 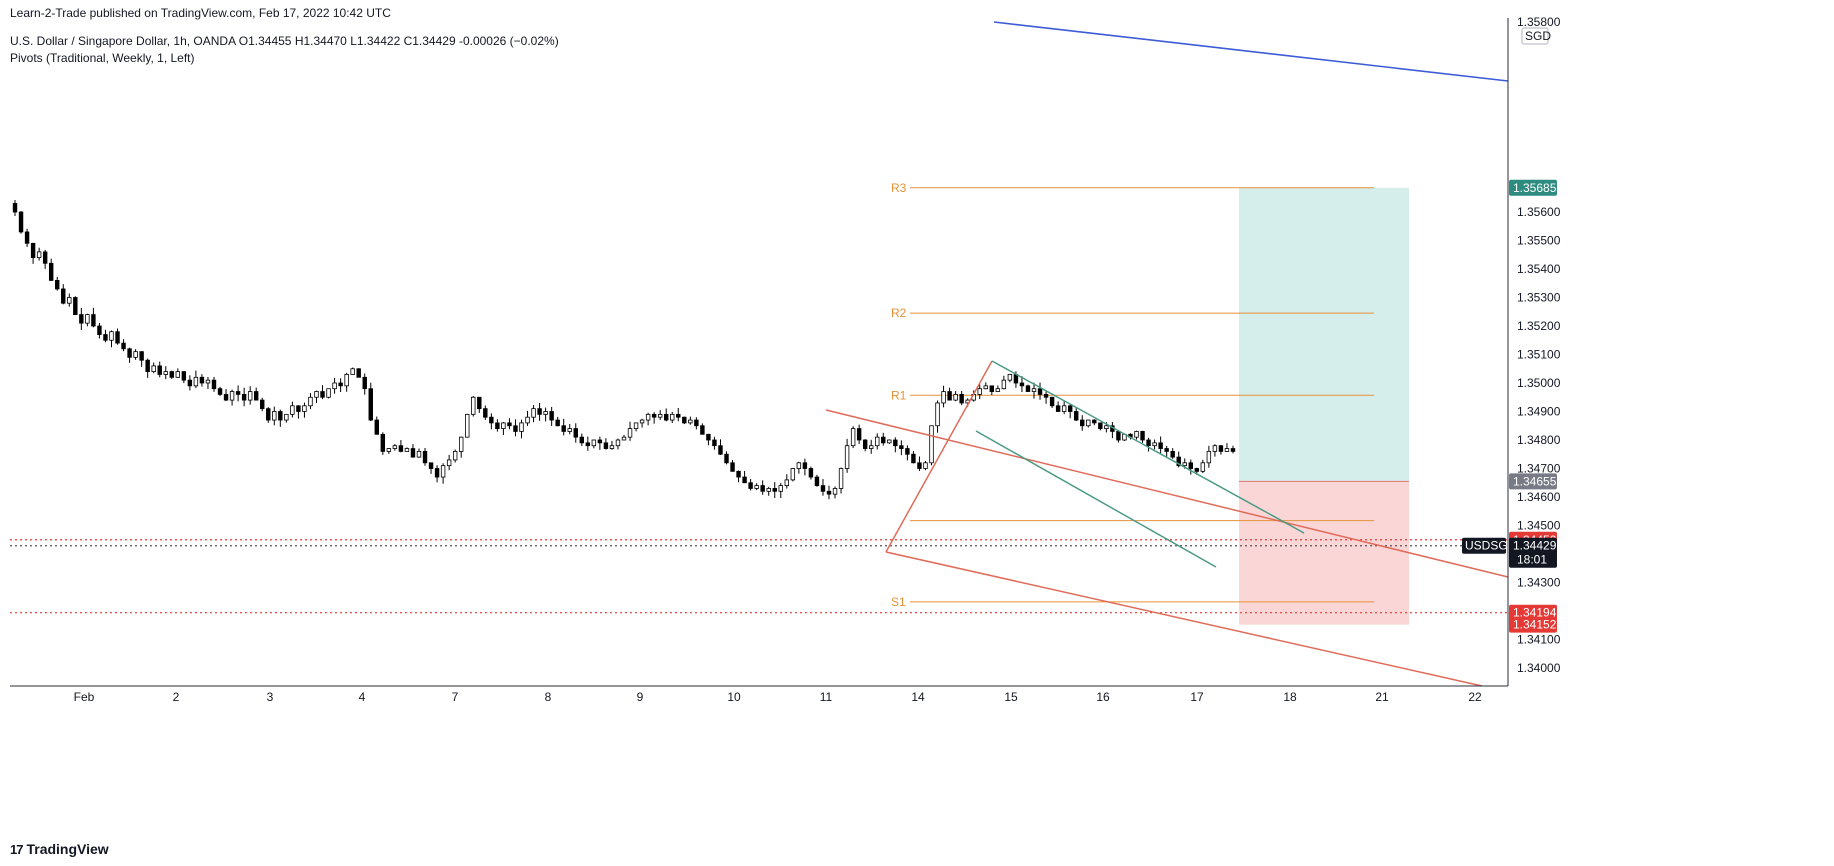 What do you see at coordinates (1533, 552) in the screenshot?
I see `current-price-tag` at bounding box center [1533, 552].